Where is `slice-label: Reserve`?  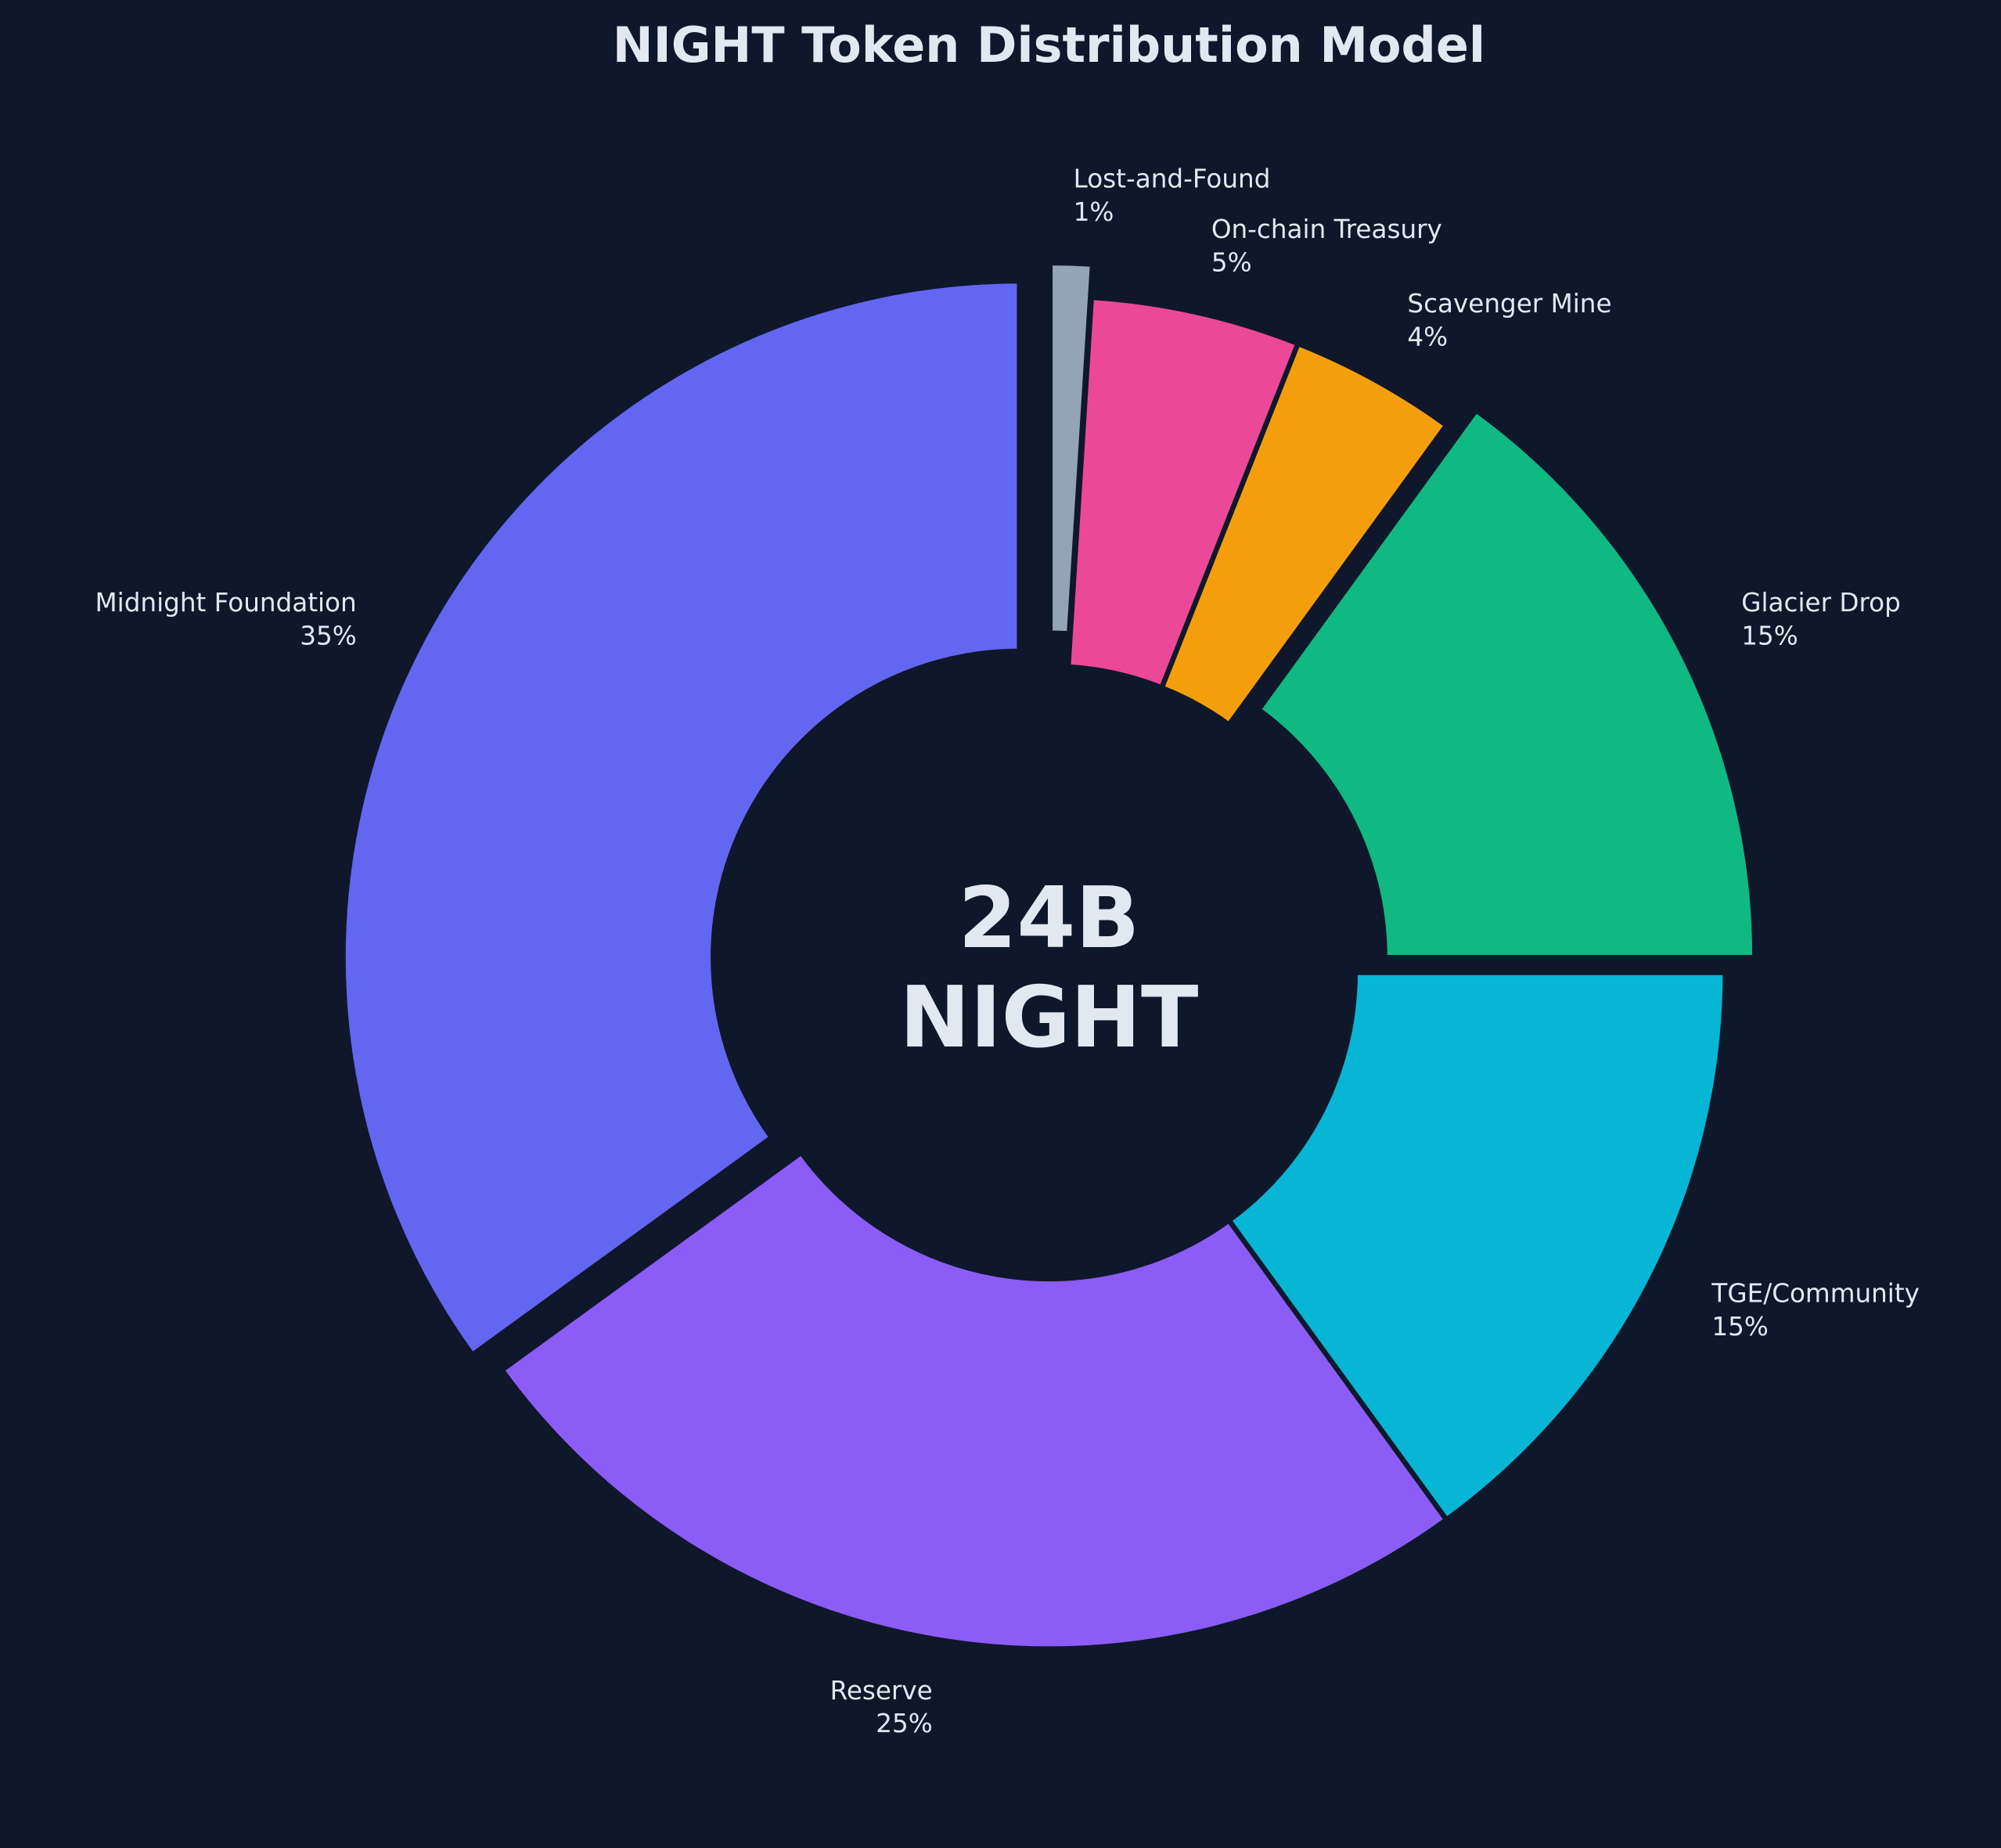 slice-label: Reserve is located at coordinates (881, 1691).